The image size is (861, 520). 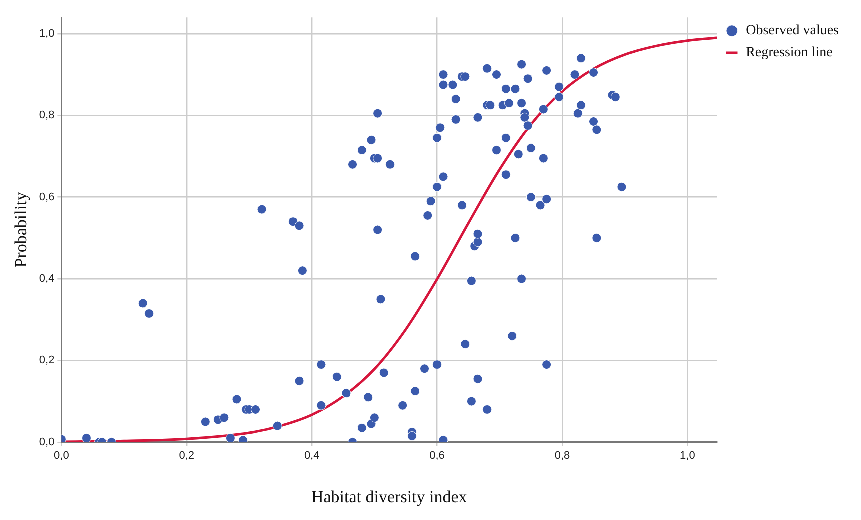 I want to click on x-tick-label: 0,2, so click(x=187, y=456).